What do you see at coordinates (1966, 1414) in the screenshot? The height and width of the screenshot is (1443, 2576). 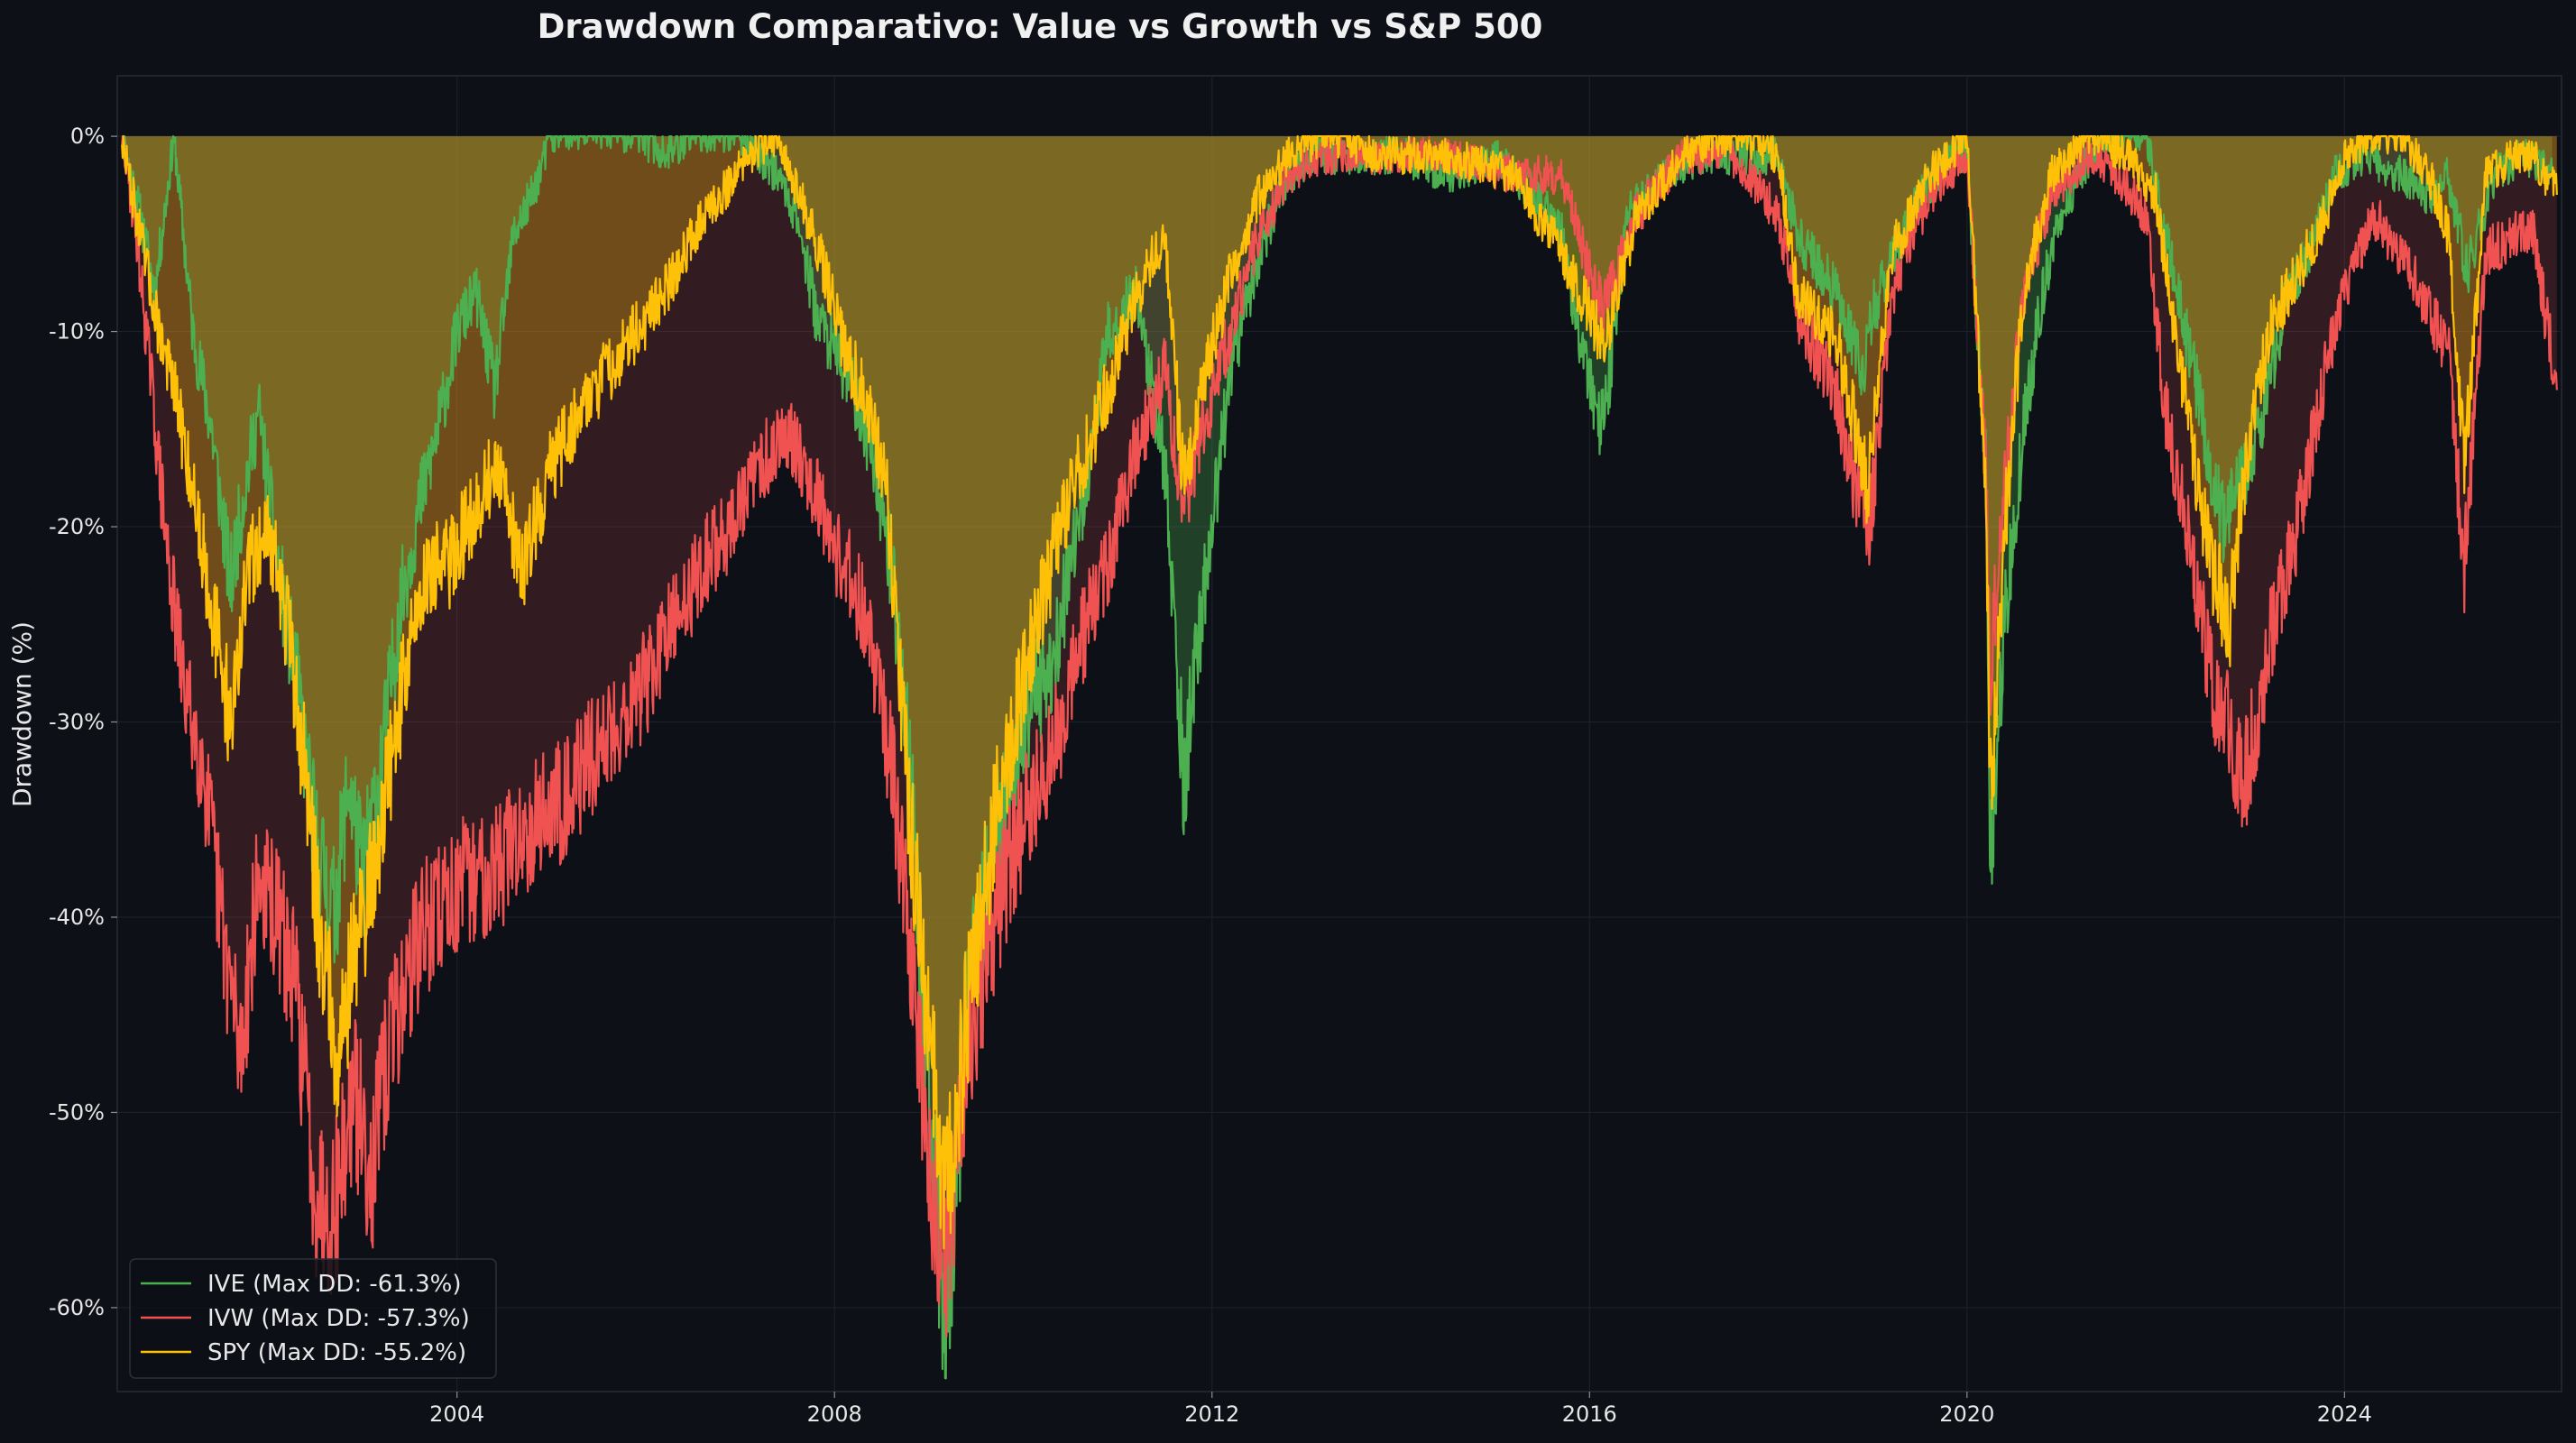 I see `x-tick-label: 2020` at bounding box center [1966, 1414].